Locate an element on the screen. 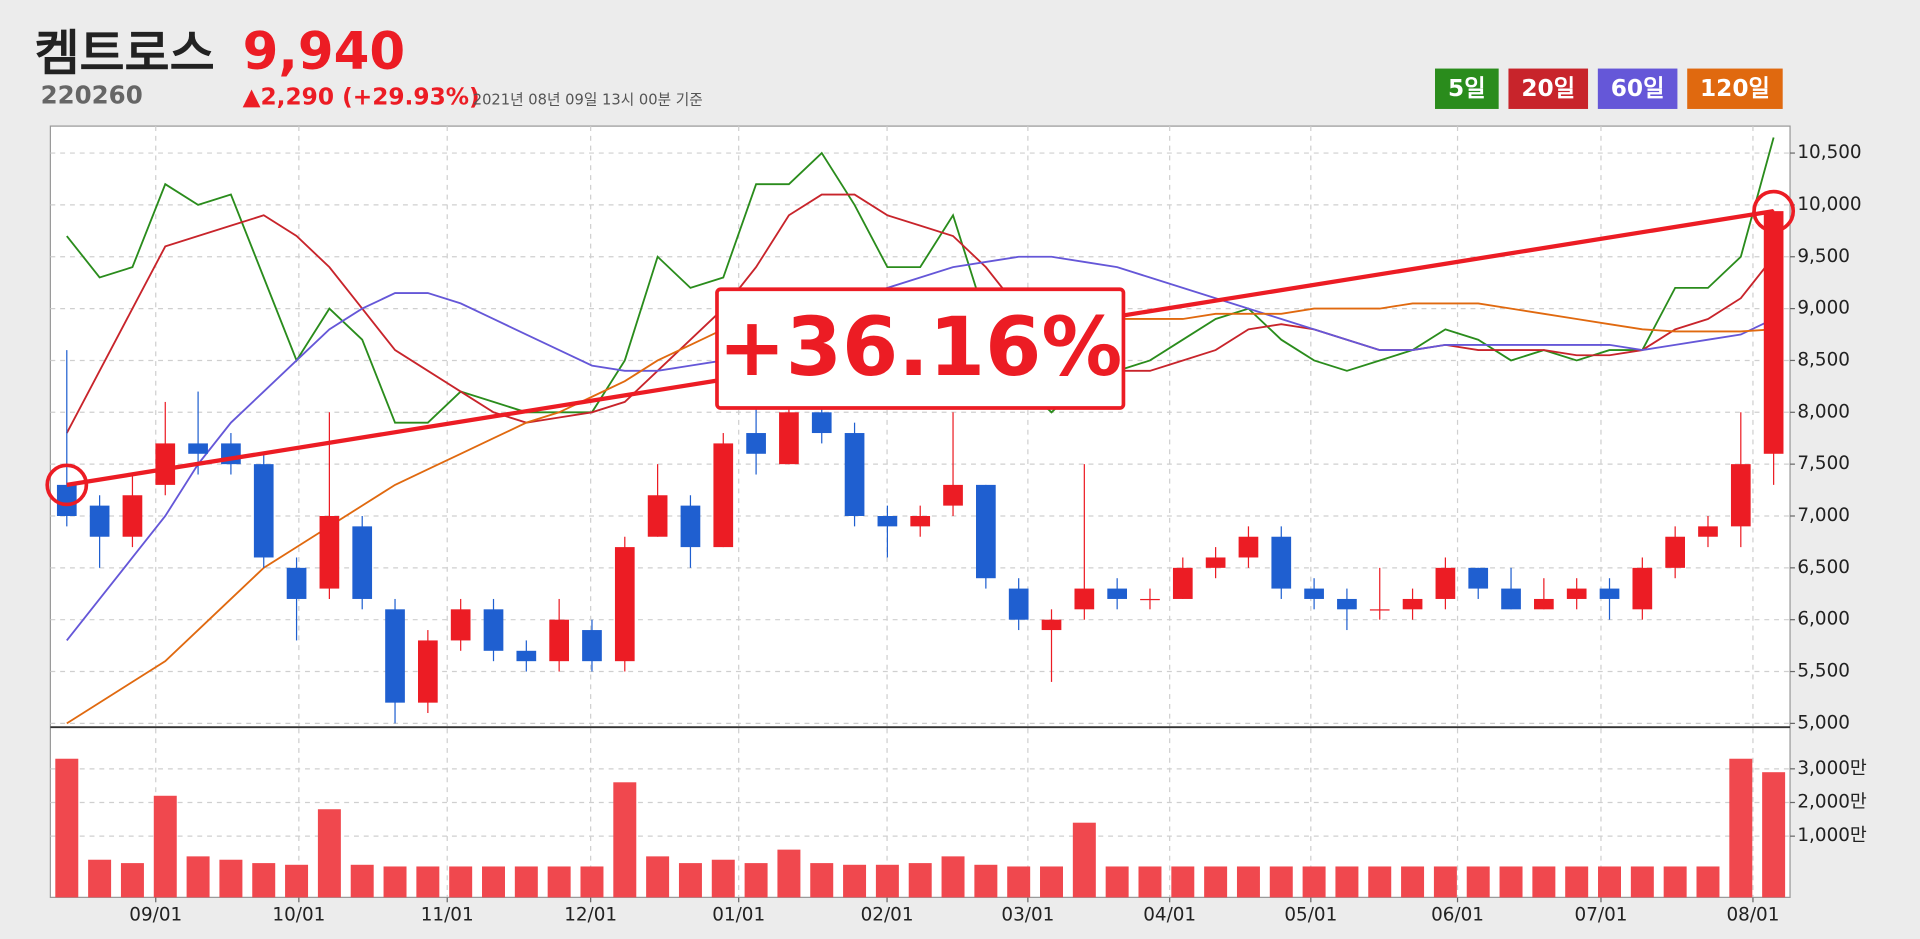 This screenshot has height=939, width=1920. current-price: 9,940 is located at coordinates (324, 52).